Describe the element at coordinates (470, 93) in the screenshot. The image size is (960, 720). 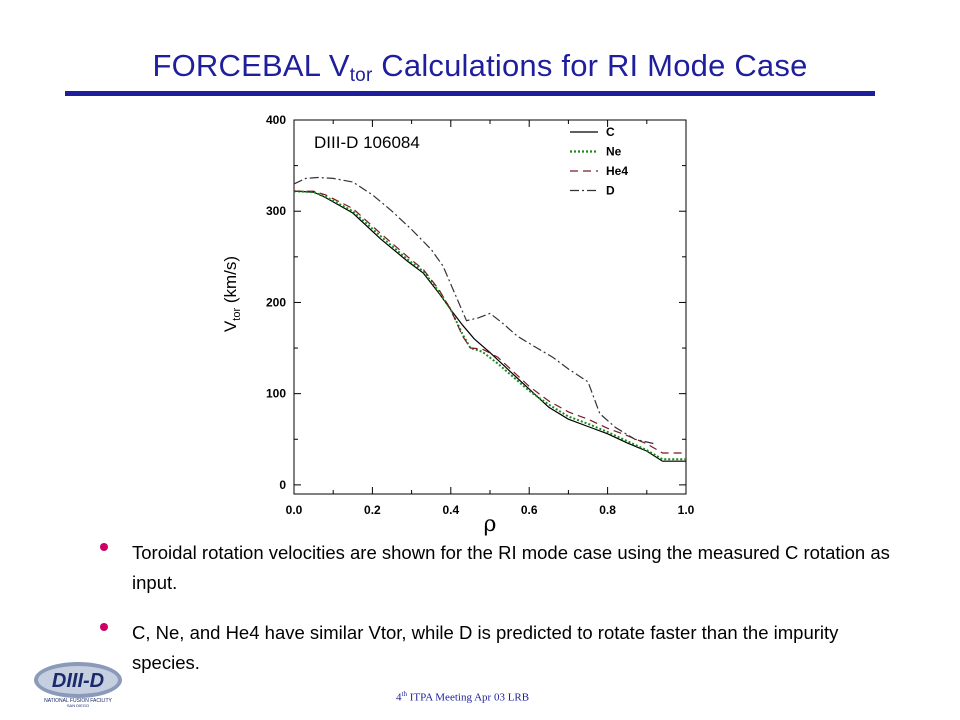
I see `title-underline` at that location.